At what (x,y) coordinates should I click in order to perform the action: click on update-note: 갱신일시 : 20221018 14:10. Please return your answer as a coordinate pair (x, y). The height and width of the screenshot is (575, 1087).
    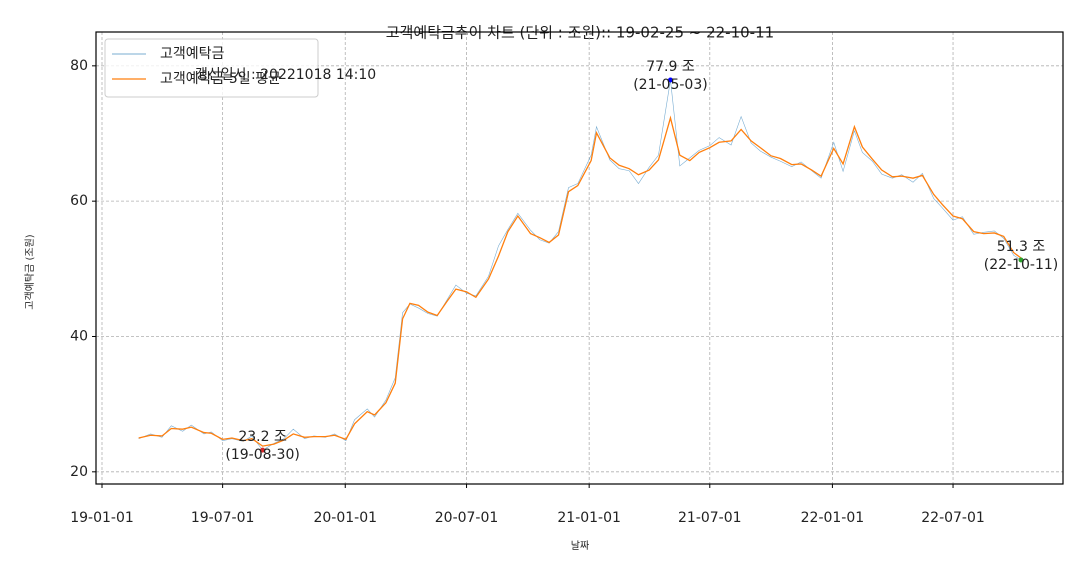
    Looking at the image, I should click on (285, 75).